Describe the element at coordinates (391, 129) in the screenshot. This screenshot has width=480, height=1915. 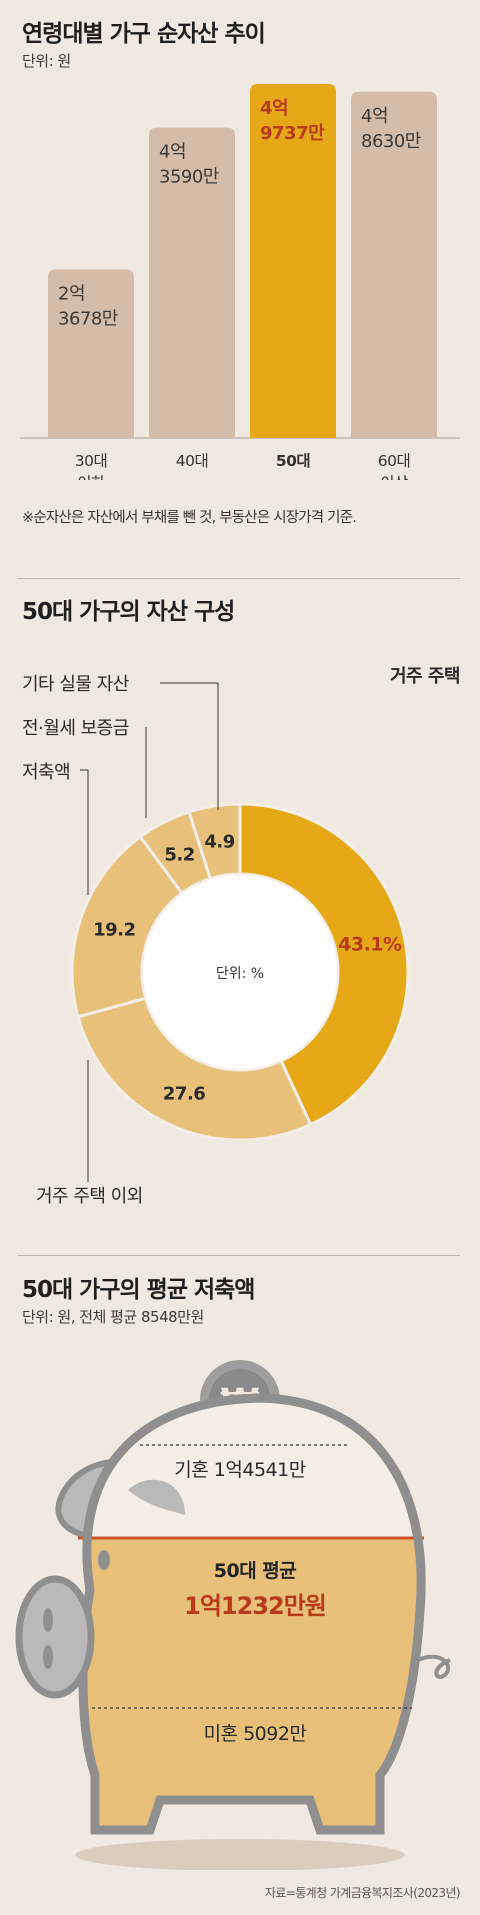
I see `bar-value-label-3: 4억 8630만` at that location.